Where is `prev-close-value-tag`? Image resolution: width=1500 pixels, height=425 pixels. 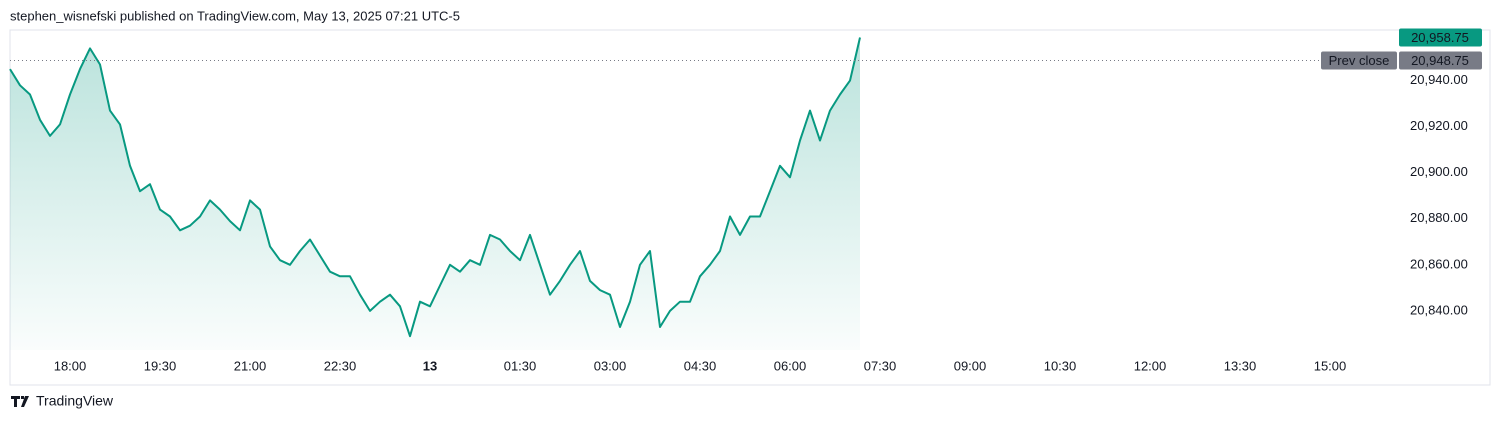 prev-close-value-tag is located at coordinates (1440, 60).